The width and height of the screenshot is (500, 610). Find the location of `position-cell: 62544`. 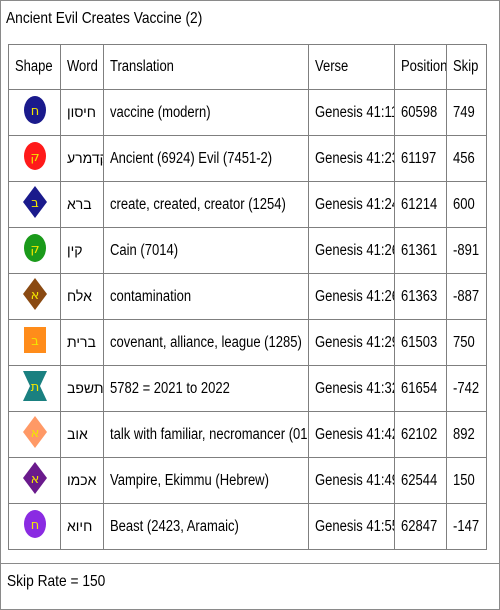

position-cell: 62544 is located at coordinates (420, 480).